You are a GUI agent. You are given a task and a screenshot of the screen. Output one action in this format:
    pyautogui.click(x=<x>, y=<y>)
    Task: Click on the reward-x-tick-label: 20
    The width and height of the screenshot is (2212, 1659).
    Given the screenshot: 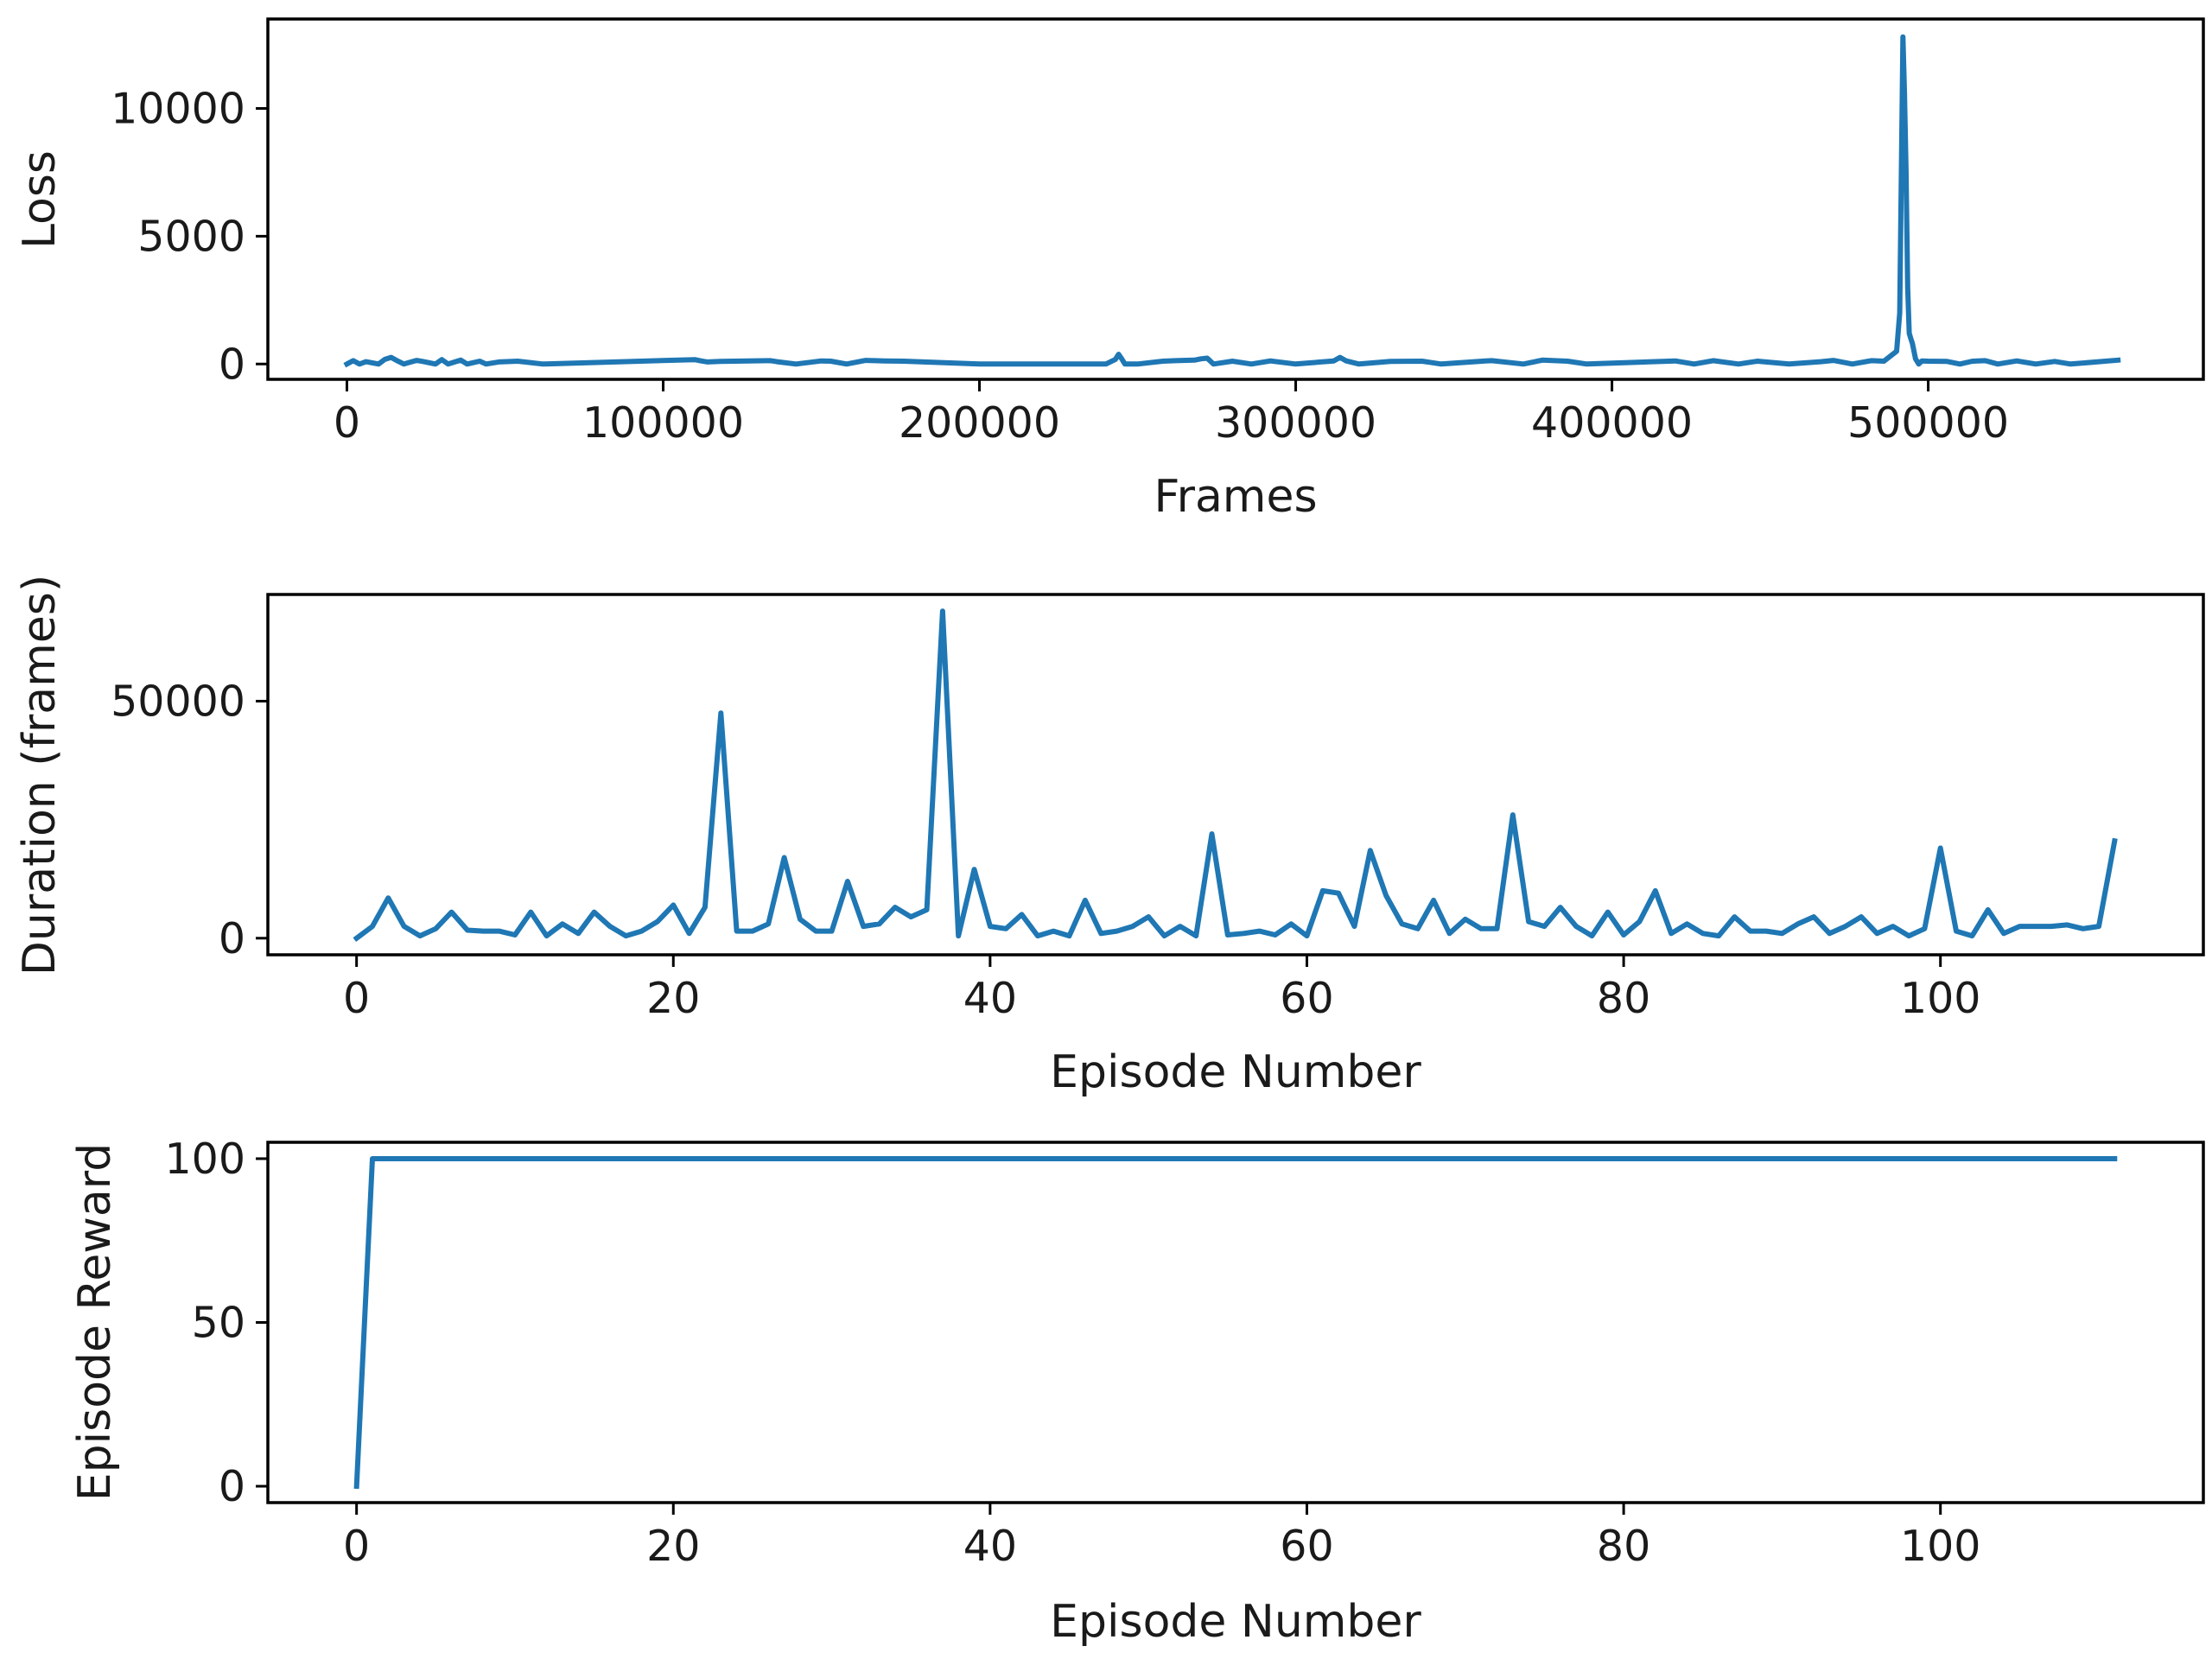 What is the action you would take?
    pyautogui.click(x=673, y=1546)
    